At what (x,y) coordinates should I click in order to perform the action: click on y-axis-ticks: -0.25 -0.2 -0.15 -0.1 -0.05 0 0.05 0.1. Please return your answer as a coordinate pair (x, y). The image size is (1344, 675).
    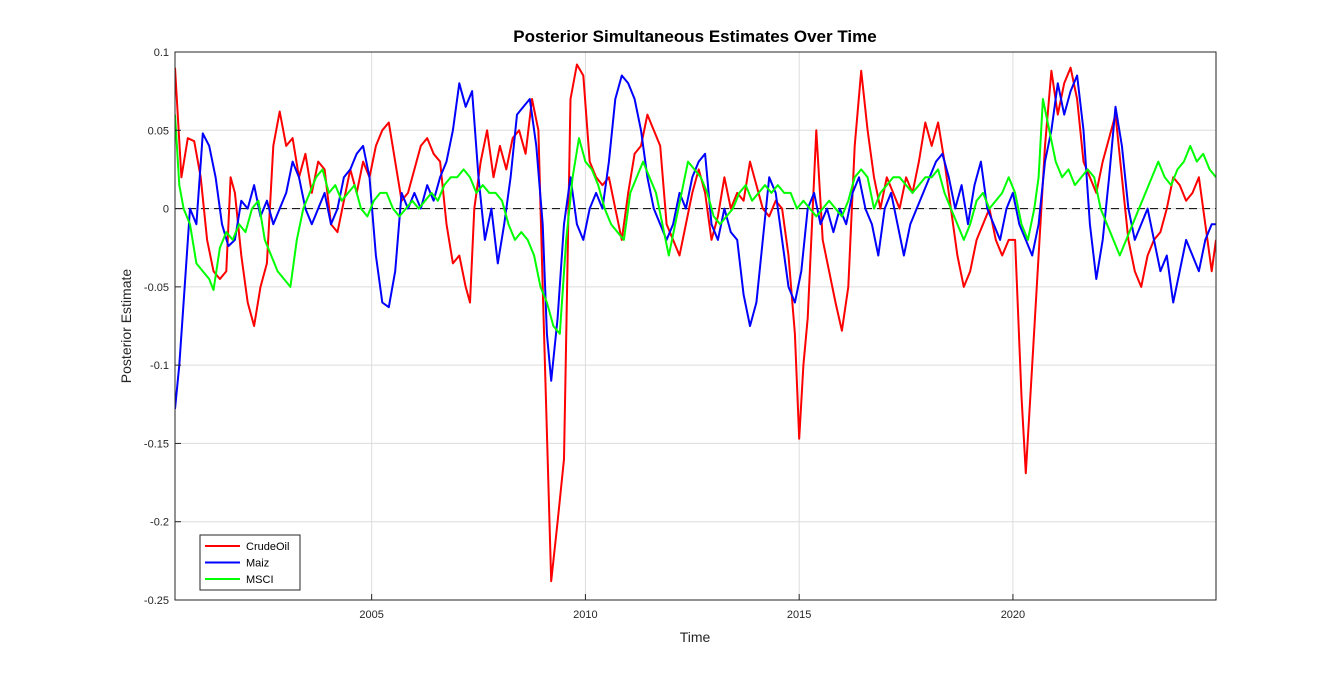
    Looking at the image, I should click on (162, 327).